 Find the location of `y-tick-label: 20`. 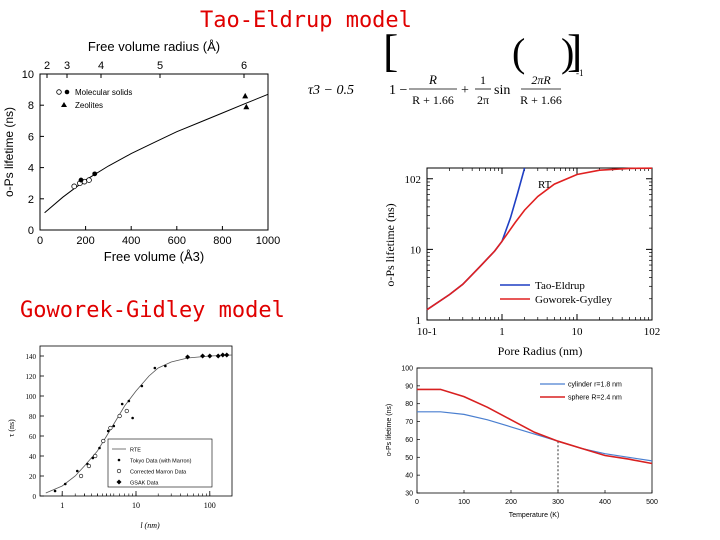

y-tick-label: 20 is located at coordinates (33, 477).